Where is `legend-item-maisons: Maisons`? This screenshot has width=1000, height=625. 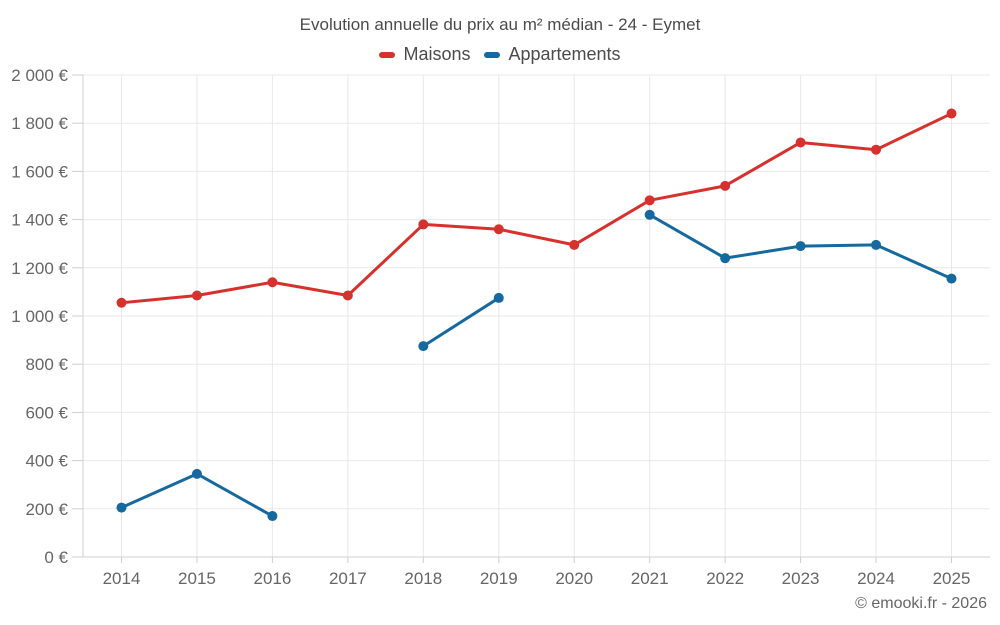 legend-item-maisons: Maisons is located at coordinates (424, 54).